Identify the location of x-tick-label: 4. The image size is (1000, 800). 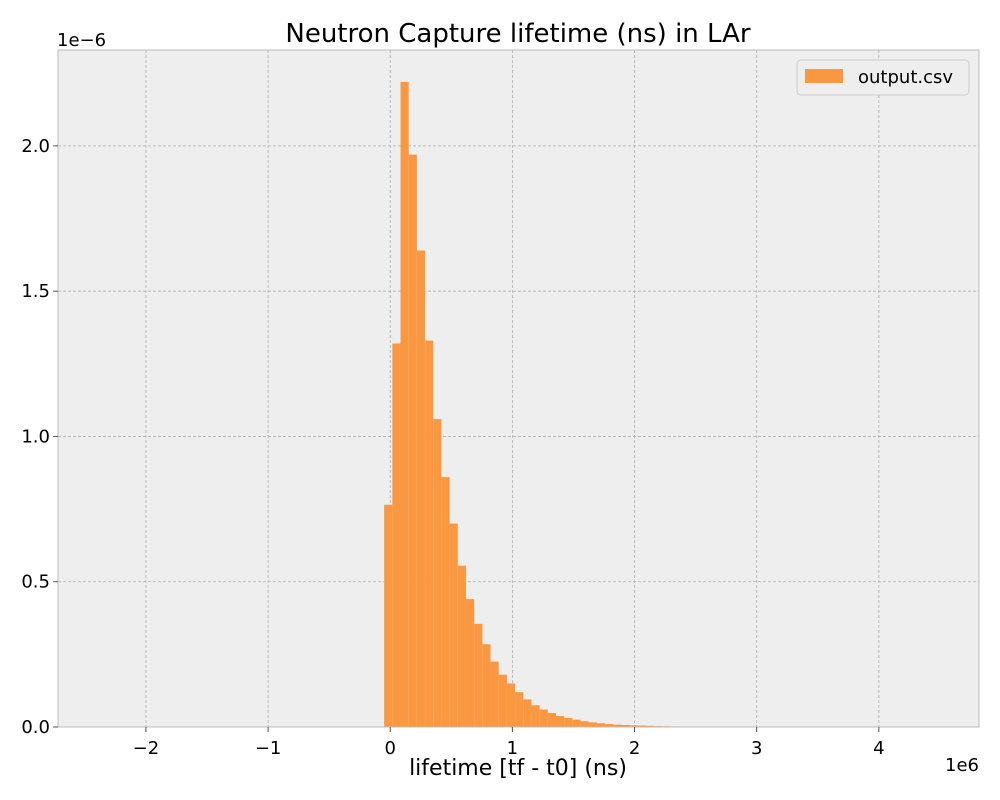
(878, 748).